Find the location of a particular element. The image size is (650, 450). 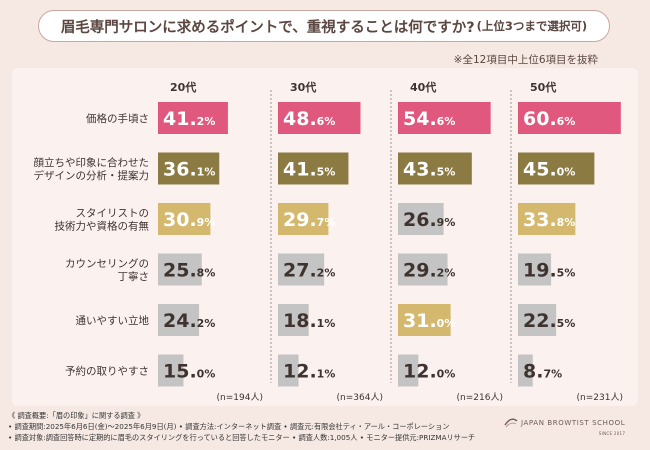

data-label: 8.7% is located at coordinates (542, 372).